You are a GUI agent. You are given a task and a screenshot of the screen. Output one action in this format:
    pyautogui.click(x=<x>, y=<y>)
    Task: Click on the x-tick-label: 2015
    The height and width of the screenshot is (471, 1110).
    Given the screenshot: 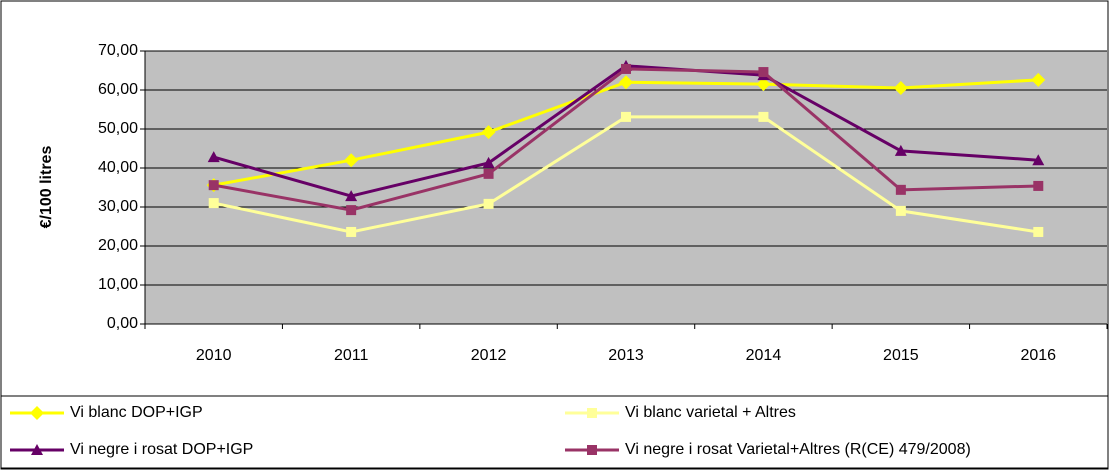 What is the action you would take?
    pyautogui.click(x=901, y=355)
    